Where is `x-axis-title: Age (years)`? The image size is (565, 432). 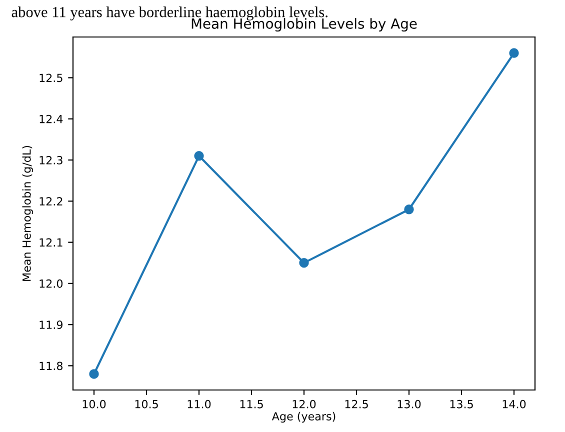
x-axis-title: Age (years) is located at coordinates (304, 417).